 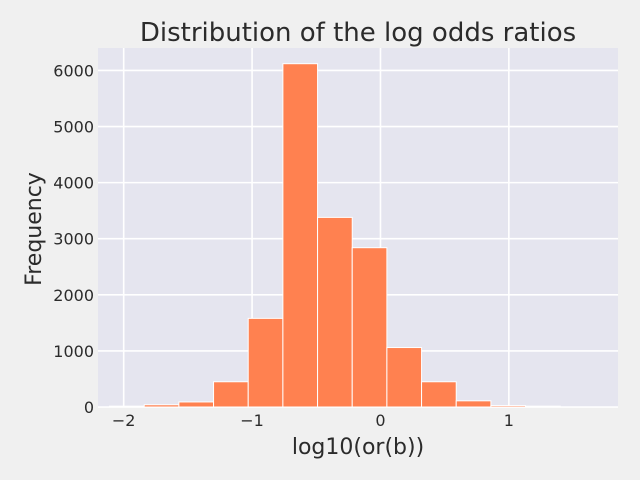 I want to click on x-tick-label: 1, so click(x=509, y=420).